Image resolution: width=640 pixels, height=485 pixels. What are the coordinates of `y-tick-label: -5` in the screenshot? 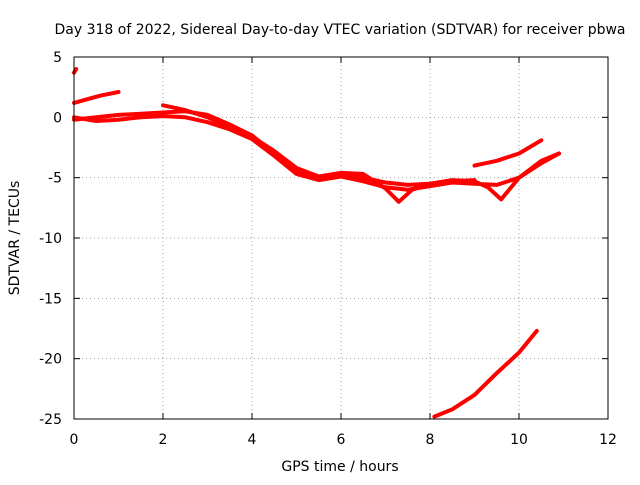 It's located at (55, 179).